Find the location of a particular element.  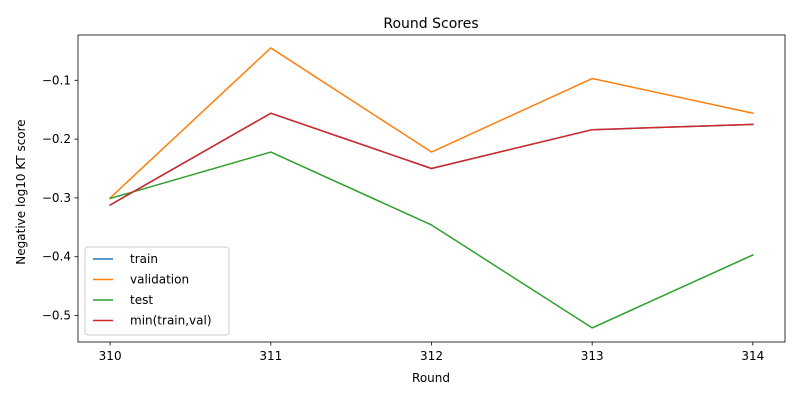

y-tick-label: −0.3 is located at coordinates (56, 198).